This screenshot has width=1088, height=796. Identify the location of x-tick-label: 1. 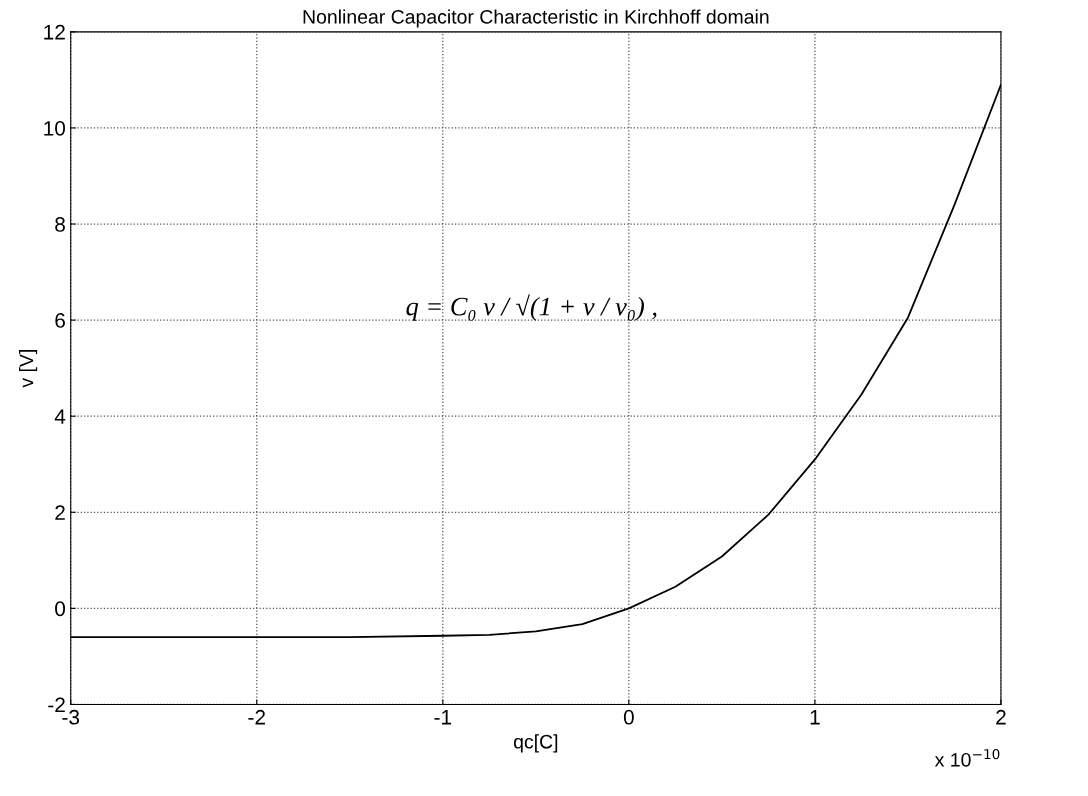
(815, 717).